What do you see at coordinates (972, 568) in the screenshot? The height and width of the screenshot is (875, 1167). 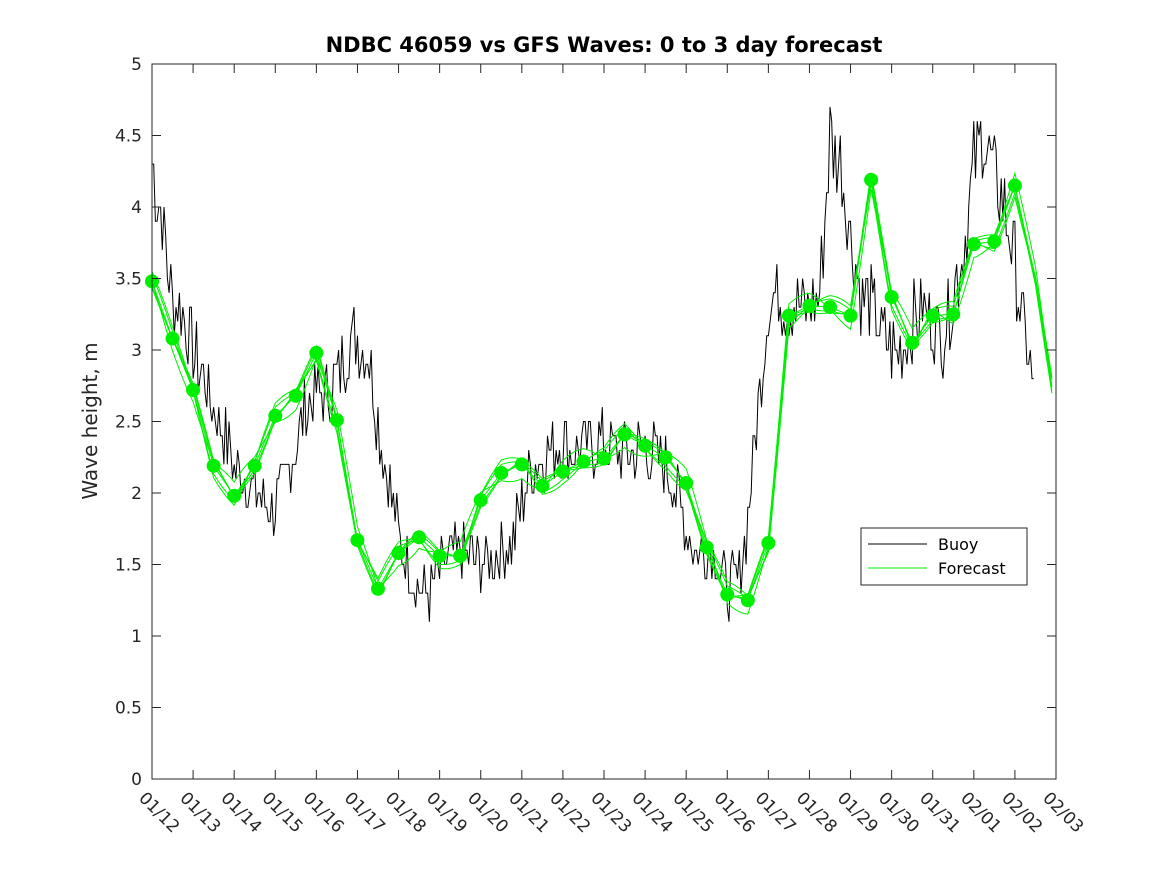 I see `legend-forecast-label: Forecast` at bounding box center [972, 568].